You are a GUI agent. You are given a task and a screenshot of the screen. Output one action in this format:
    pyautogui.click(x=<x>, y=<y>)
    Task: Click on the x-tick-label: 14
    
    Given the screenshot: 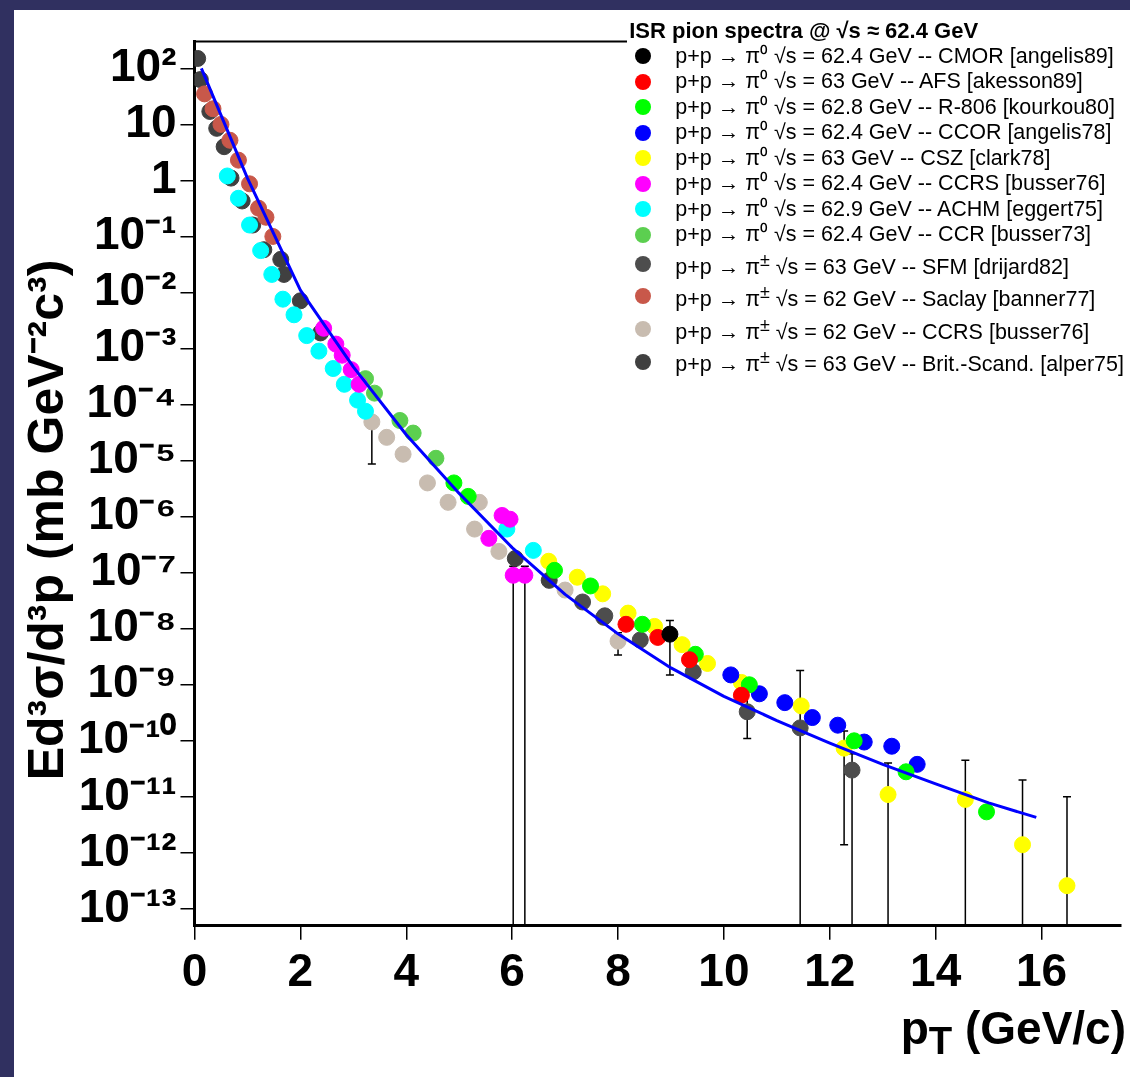 What is the action you would take?
    pyautogui.click(x=936, y=970)
    